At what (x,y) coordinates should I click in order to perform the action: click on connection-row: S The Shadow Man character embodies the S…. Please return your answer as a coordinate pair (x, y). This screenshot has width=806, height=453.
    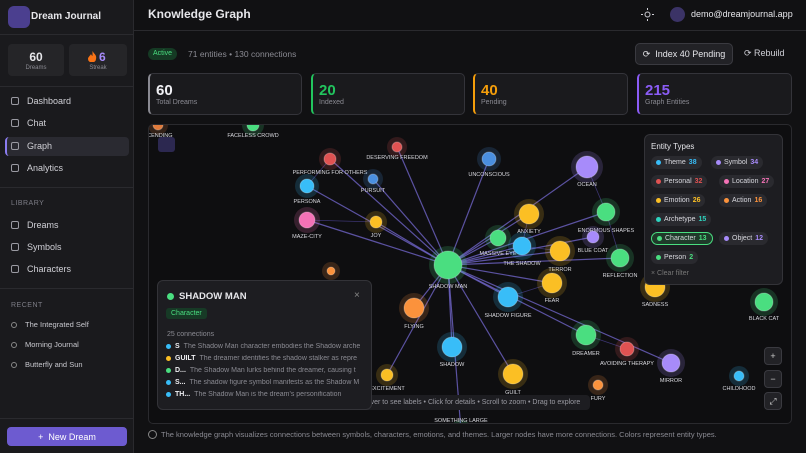
    Looking at the image, I should click on (268, 346).